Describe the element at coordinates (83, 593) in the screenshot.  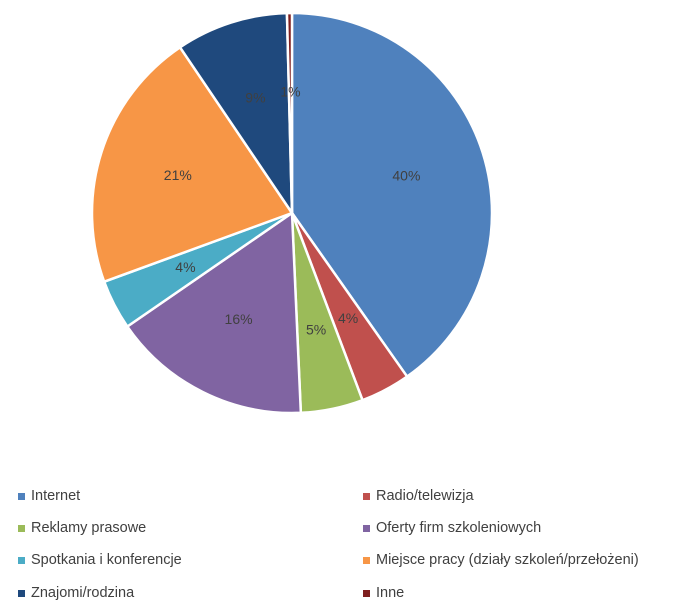
I see `legend-label: Znajomi/rodzina` at that location.